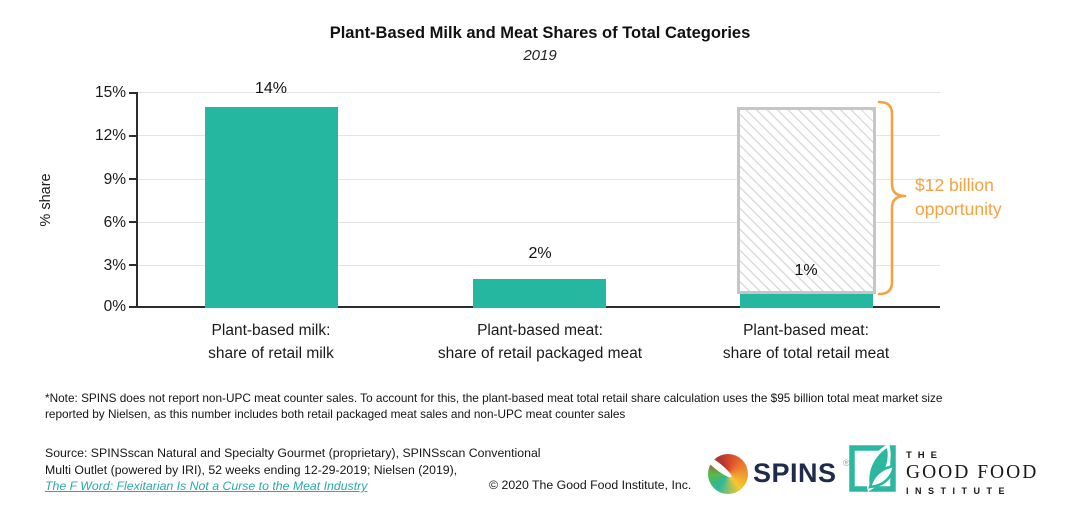  Describe the element at coordinates (114, 179) in the screenshot. I see `y-tick-label: 9%` at that location.